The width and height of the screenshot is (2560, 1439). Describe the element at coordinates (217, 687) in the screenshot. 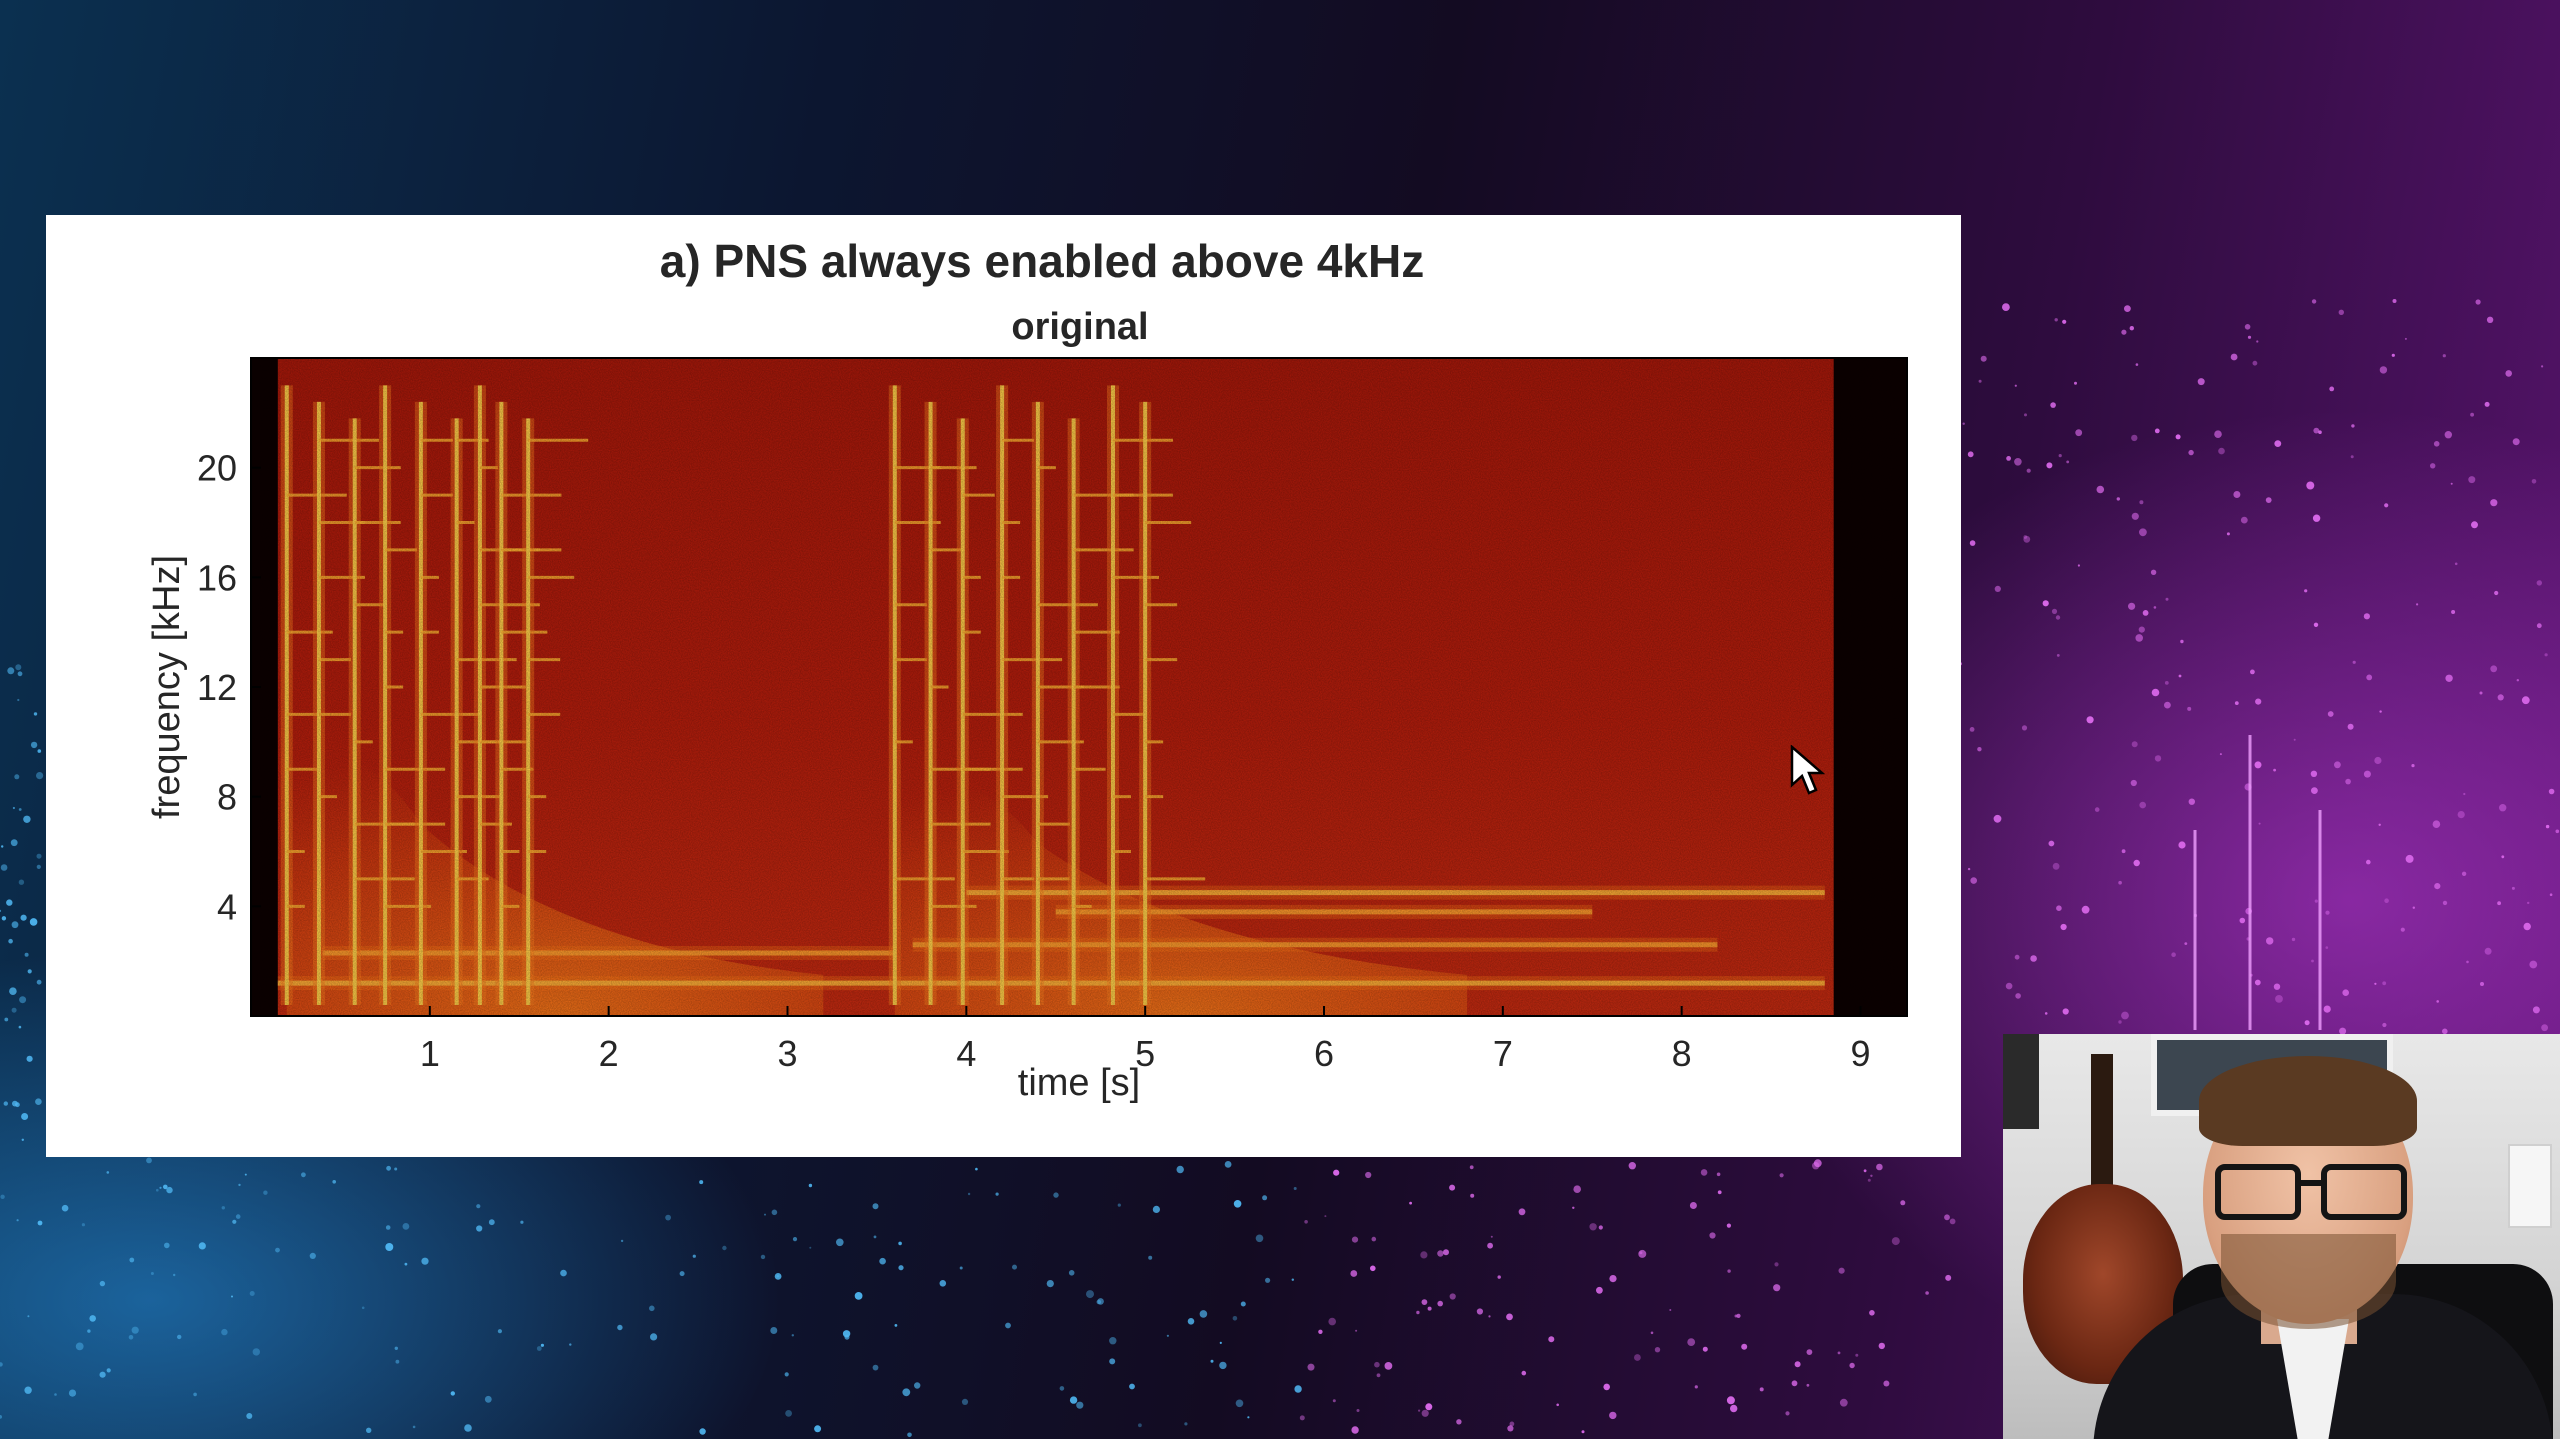

I see `y-tick-label: 12` at that location.